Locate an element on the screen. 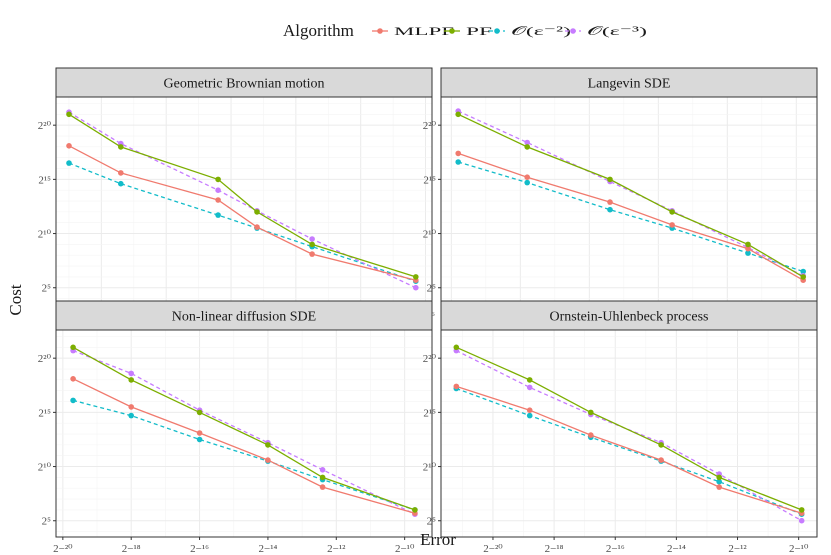  facet-title: Geometric Brownian motion is located at coordinates (244, 84).